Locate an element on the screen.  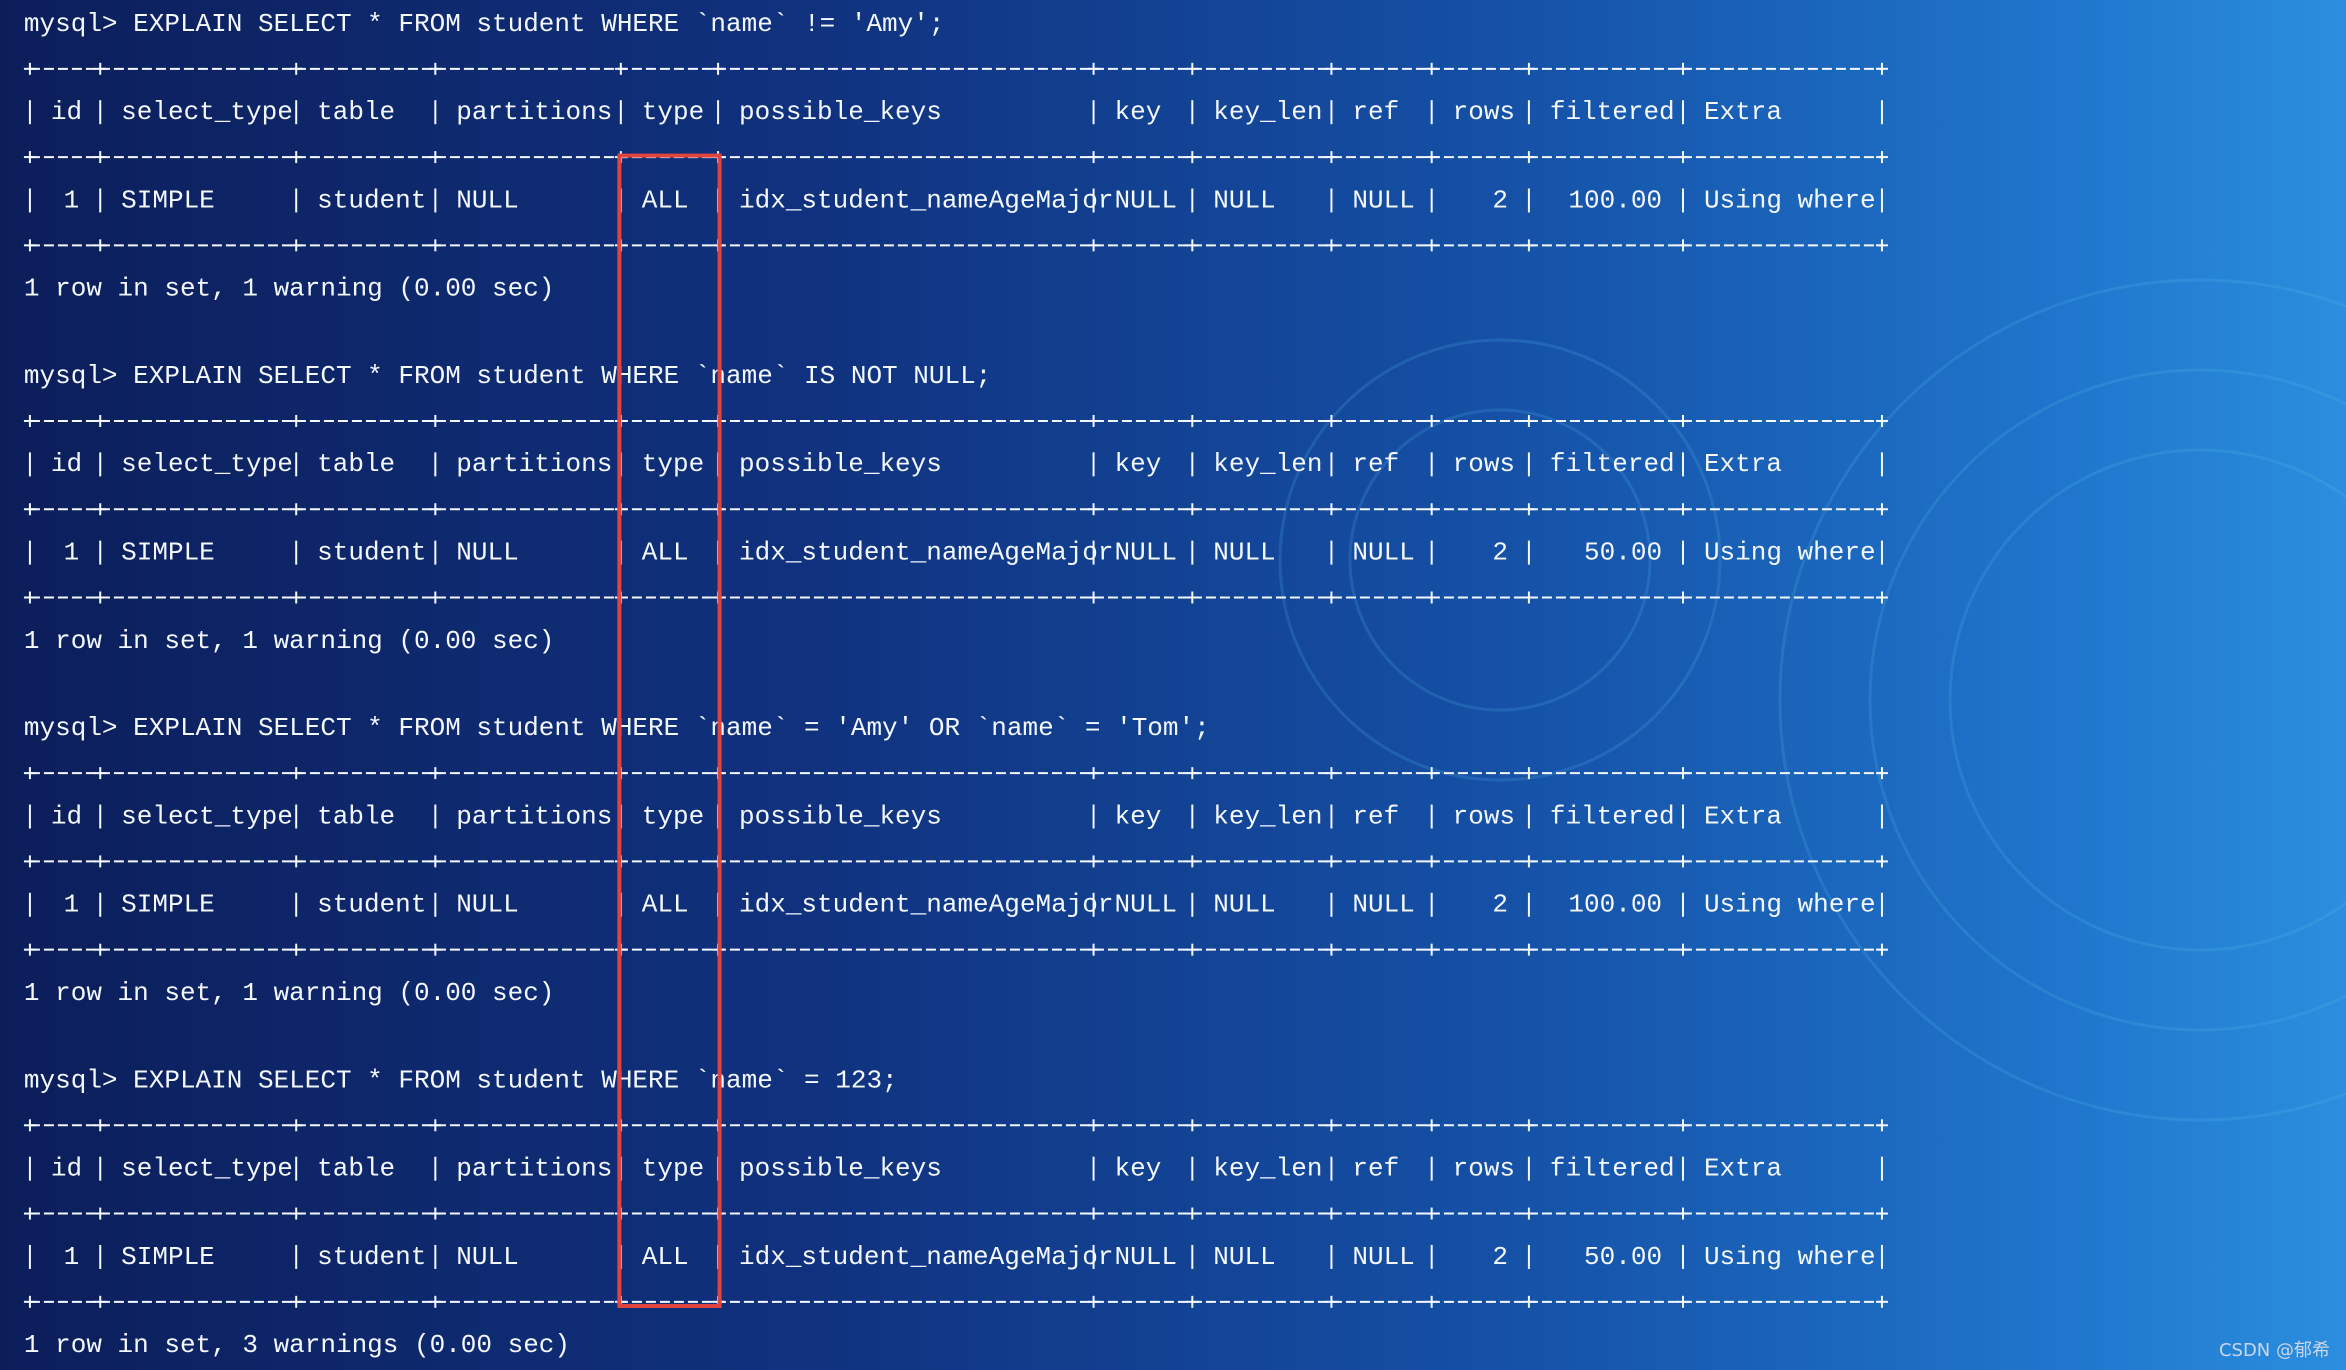
highlight-box is located at coordinates (669, 731).